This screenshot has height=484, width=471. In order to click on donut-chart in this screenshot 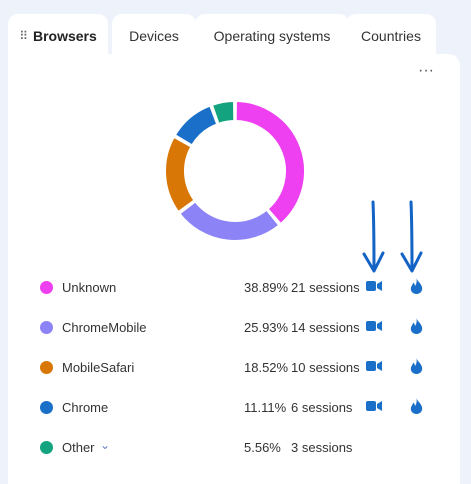, I will do `click(235, 171)`.